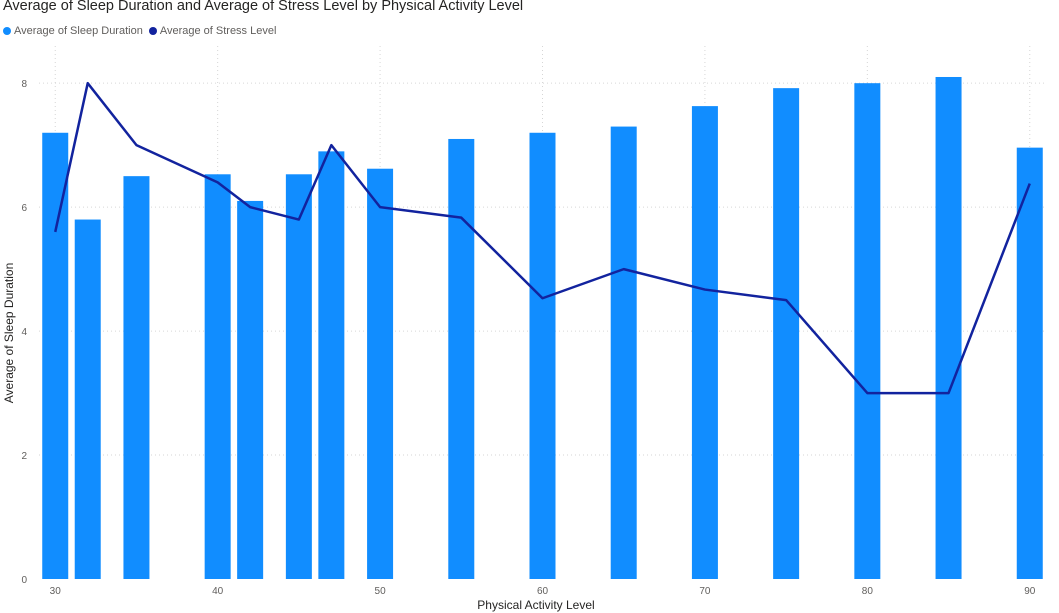  What do you see at coordinates (7, 31) in the screenshot?
I see `legend-swatch-sleep-duration` at bounding box center [7, 31].